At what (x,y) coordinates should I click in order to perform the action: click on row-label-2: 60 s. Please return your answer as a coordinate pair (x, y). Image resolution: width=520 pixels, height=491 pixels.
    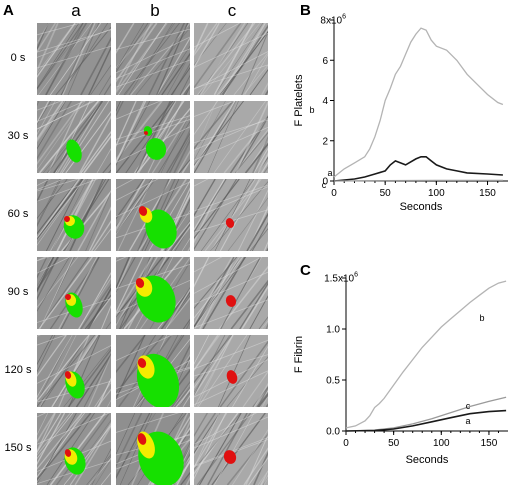
    Looking at the image, I should click on (18, 214).